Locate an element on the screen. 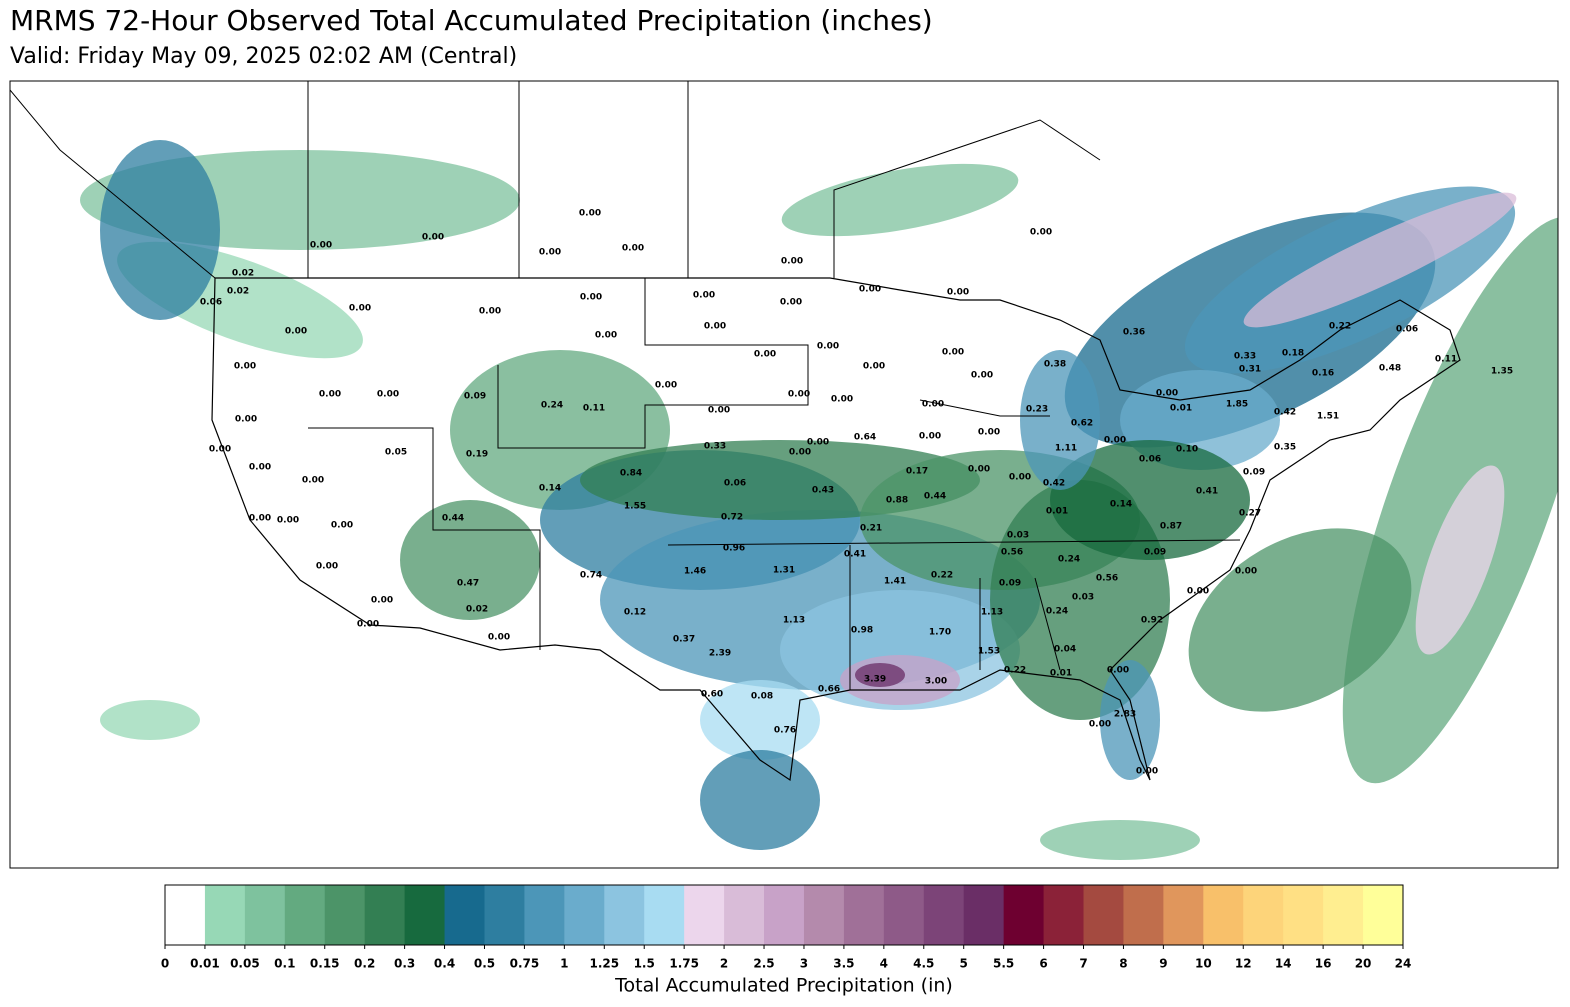 The height and width of the screenshot is (1007, 1570). station-value: 0.42 is located at coordinates (1054, 484).